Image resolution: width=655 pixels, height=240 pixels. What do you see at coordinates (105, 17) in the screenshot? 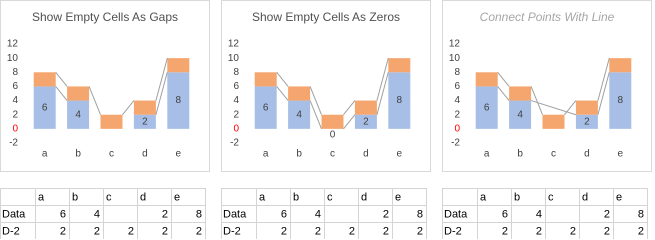
I see `chart-title: Show Empty Cells As Gaps` at bounding box center [105, 17].